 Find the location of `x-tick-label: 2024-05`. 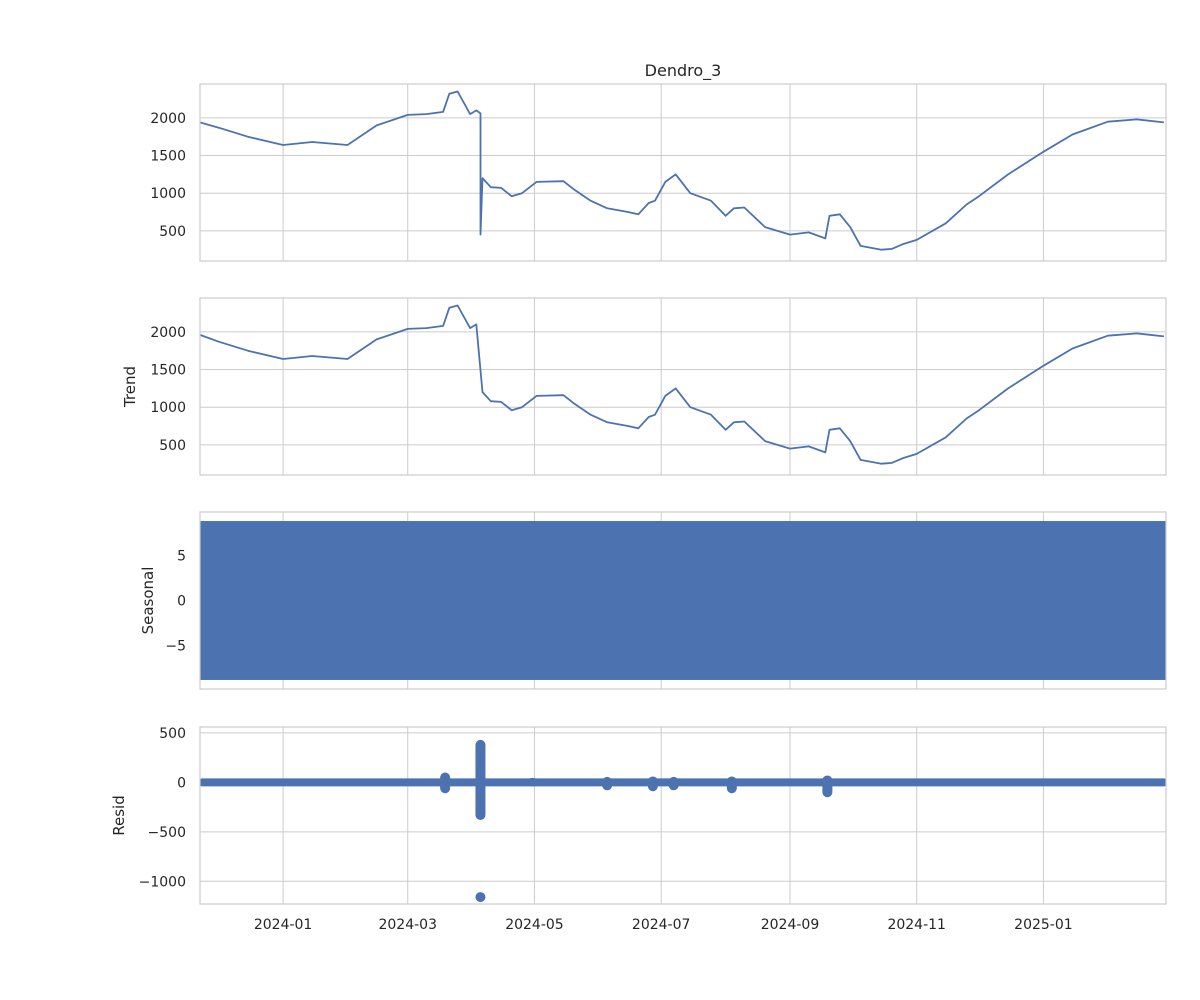

x-tick-label: 2024-05 is located at coordinates (534, 925).